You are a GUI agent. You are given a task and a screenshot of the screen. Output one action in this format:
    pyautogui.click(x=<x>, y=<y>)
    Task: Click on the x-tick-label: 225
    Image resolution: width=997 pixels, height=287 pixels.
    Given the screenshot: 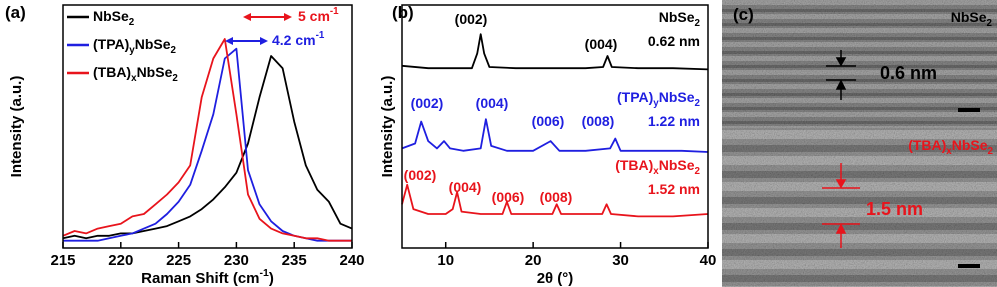 What is the action you would take?
    pyautogui.click(x=178, y=260)
    